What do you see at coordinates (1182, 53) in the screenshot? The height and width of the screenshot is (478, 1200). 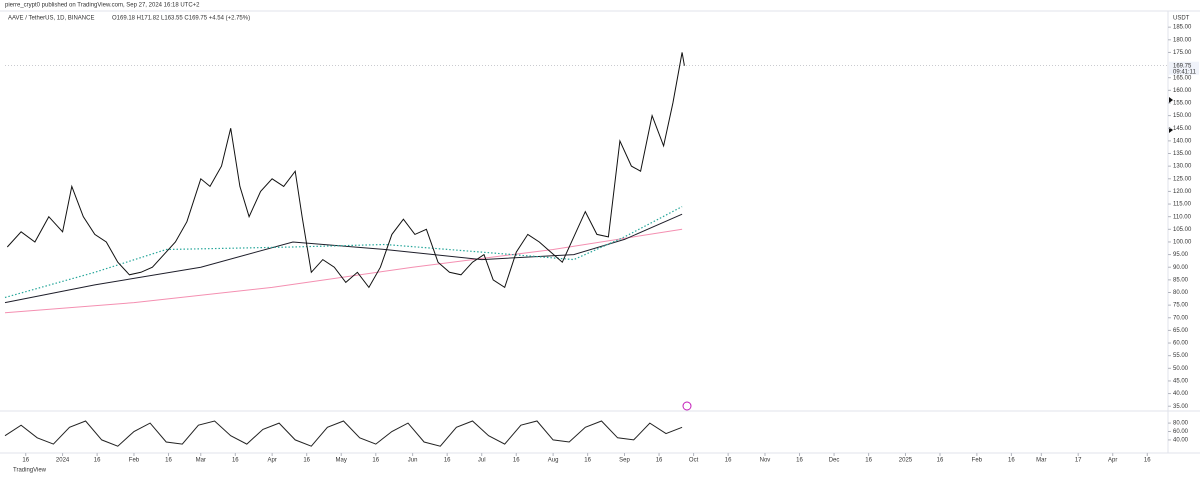 I see `y-tick-label: 175.00` at bounding box center [1182, 53].